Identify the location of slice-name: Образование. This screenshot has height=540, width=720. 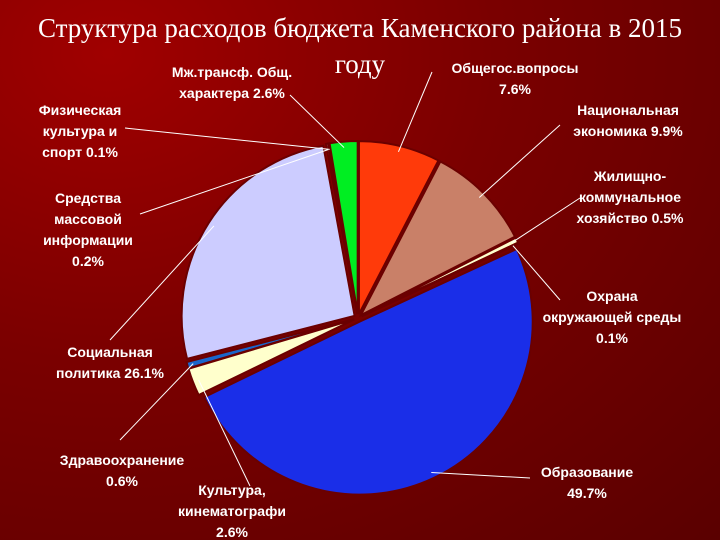
(587, 472).